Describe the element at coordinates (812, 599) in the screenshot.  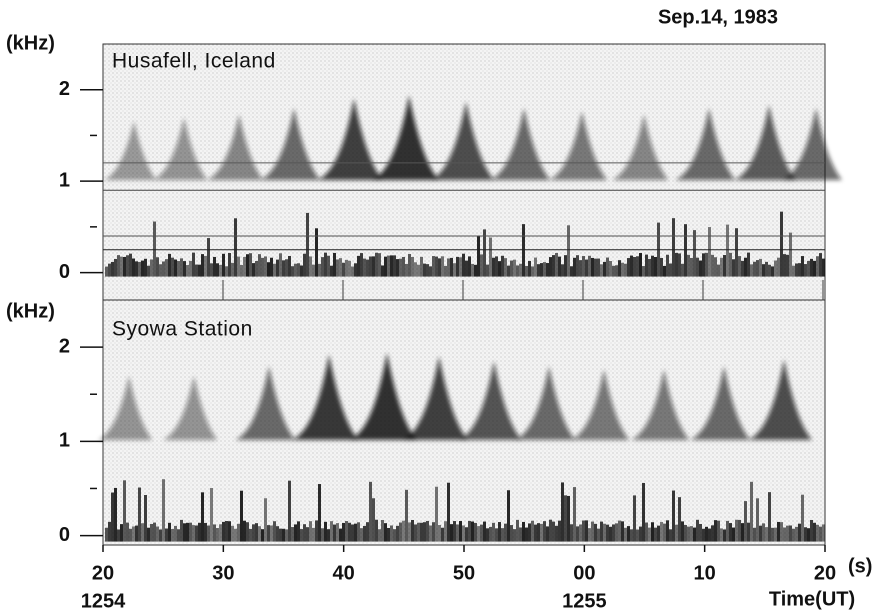
I see `x-axis-label: Time(UT)` at that location.